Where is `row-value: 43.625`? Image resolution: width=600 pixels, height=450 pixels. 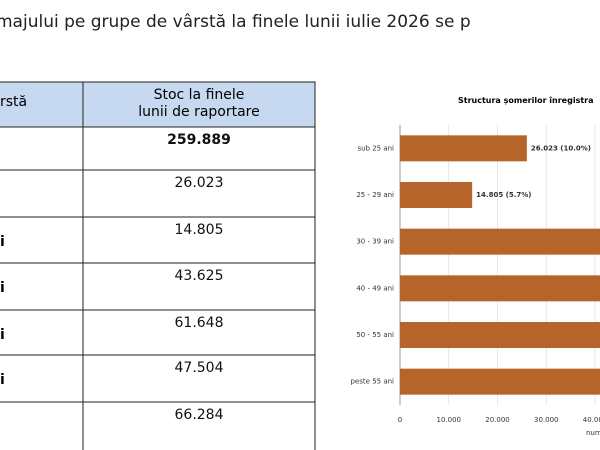
row-value: 43.625 is located at coordinates (199, 276).